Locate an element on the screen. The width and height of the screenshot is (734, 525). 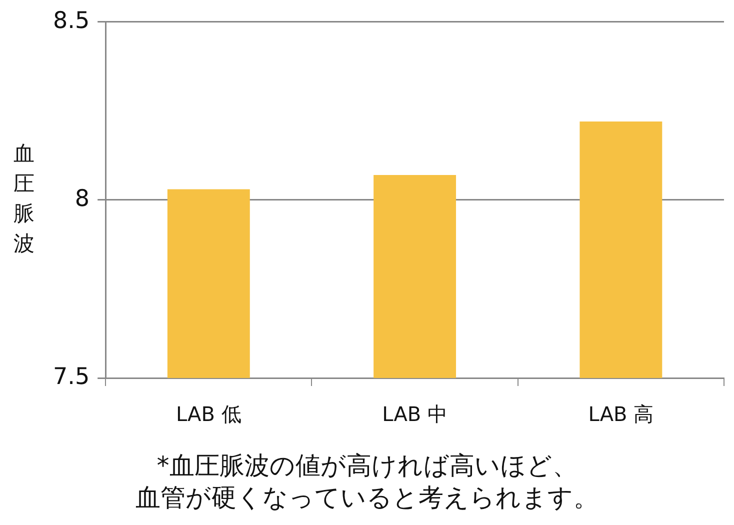
text: 血管が硬くなっていると考えられます。 is located at coordinates (367, 498).